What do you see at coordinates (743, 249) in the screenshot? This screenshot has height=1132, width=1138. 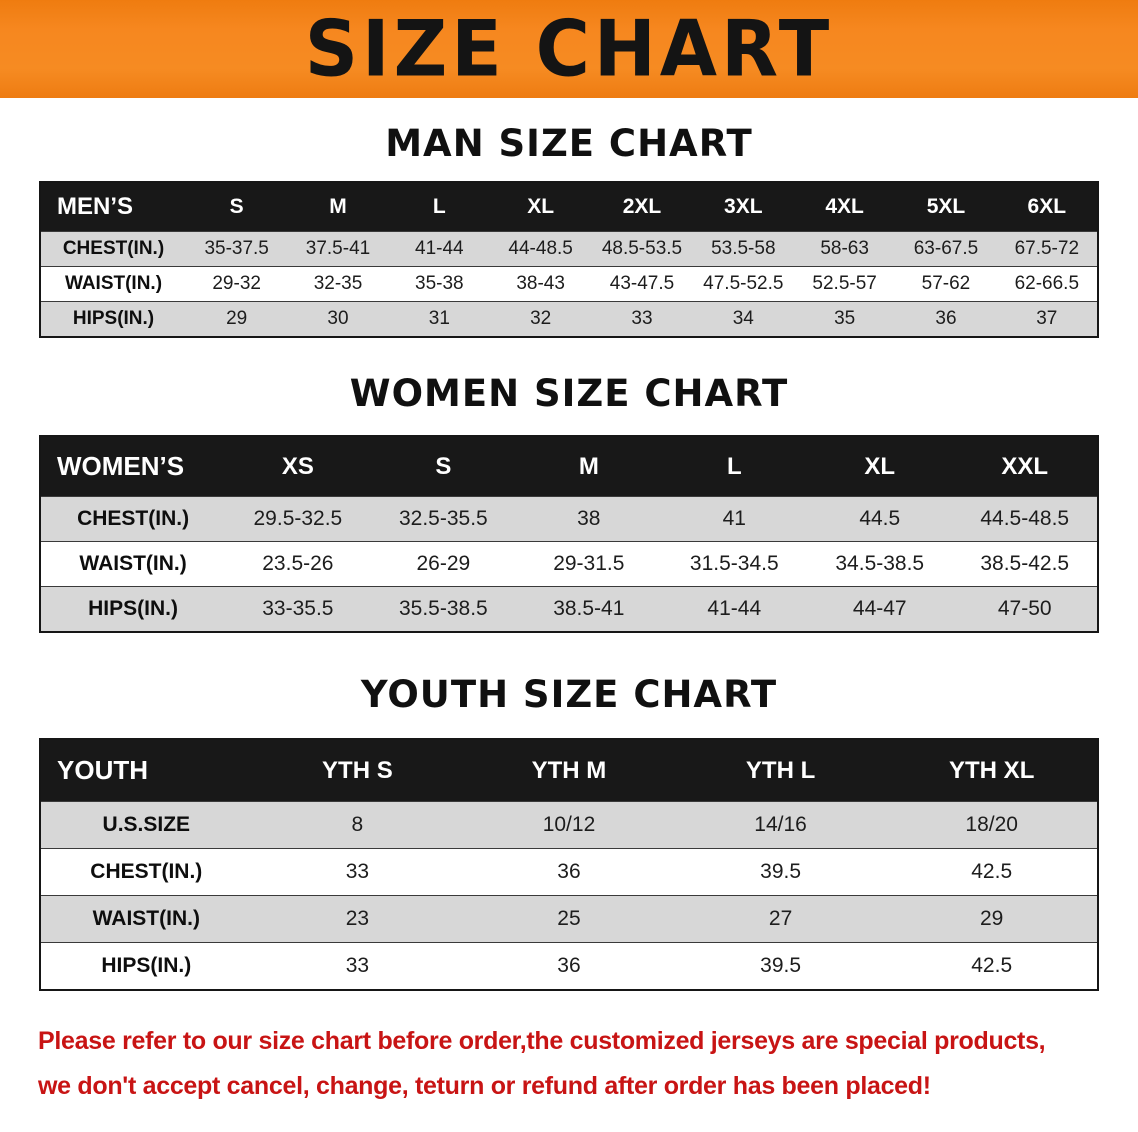 I see `size-value-cell: 53.5-58` at bounding box center [743, 249].